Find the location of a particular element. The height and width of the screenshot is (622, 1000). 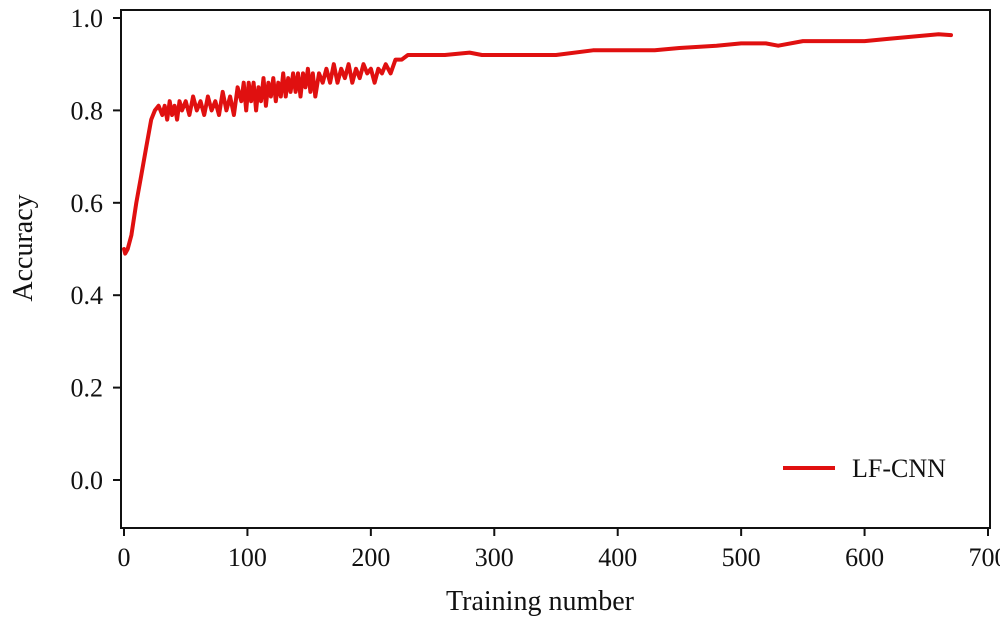

legend-label-lf-cnn: LF-CNN is located at coordinates (899, 468).